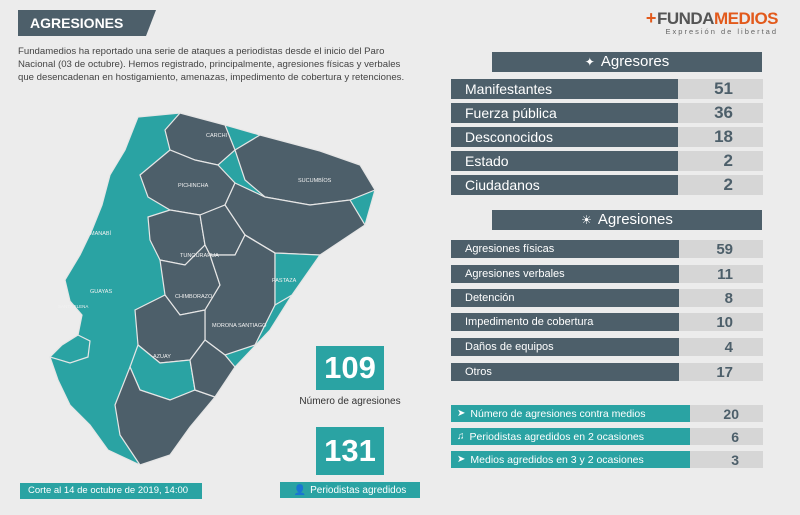  What do you see at coordinates (461, 436) in the screenshot?
I see `microphone-icon: ♫` at bounding box center [461, 436].